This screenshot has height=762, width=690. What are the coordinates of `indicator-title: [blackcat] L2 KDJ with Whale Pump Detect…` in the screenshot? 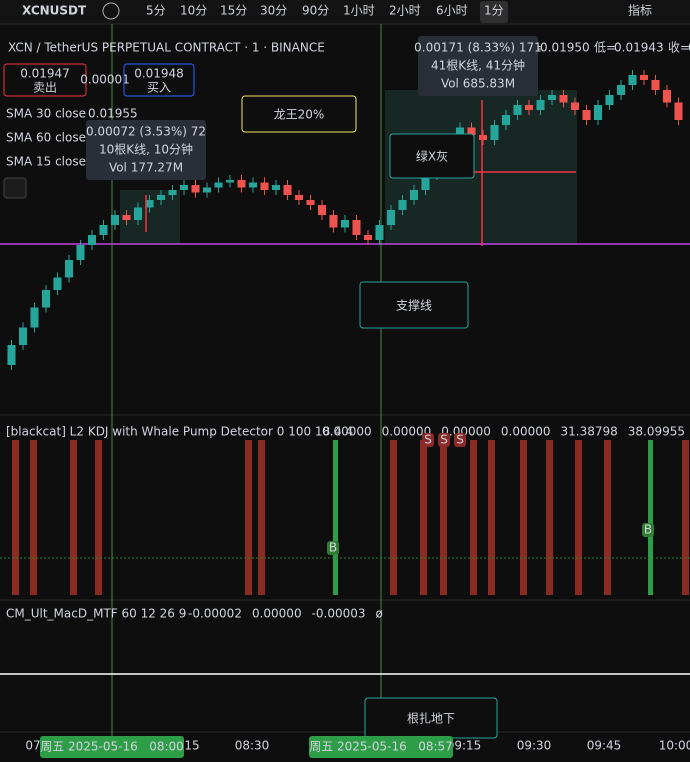 It's located at (179, 432).